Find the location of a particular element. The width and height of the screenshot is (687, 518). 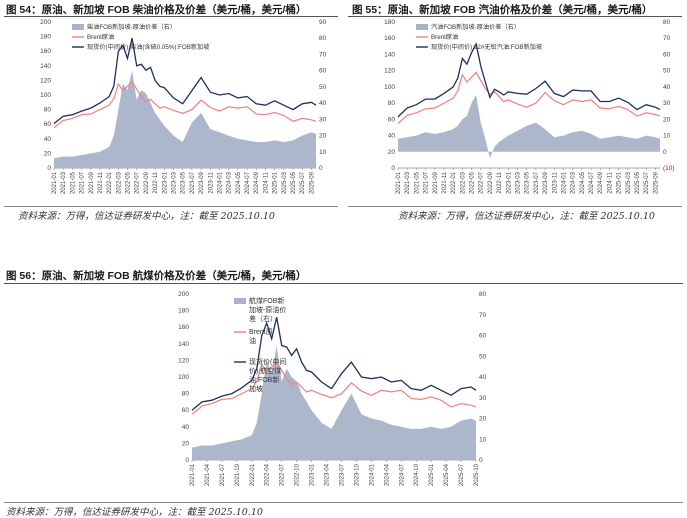

legend-label: 现货价(中间价):92#无铅汽油:FOB新加坡 is located at coordinates (486, 47).